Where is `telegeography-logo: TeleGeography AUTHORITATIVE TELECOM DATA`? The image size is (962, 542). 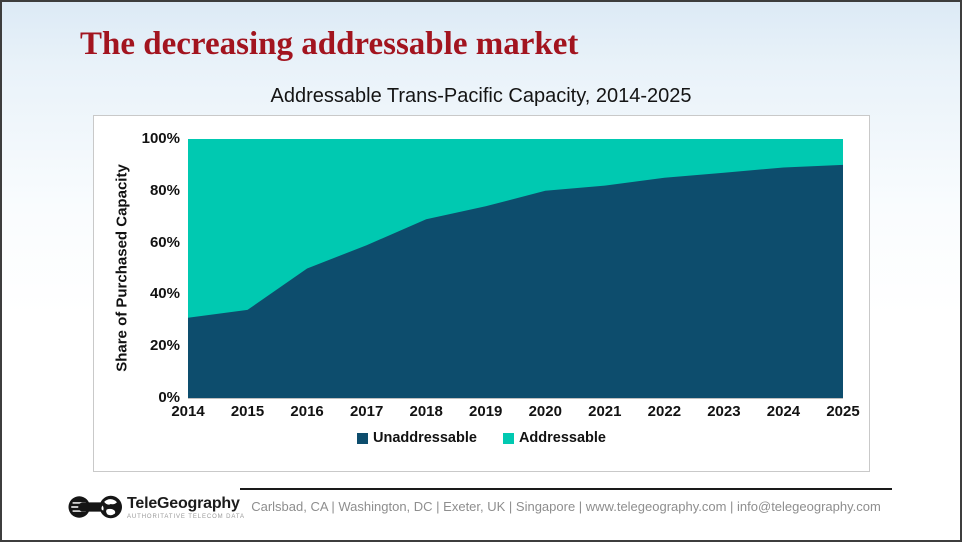 telegeography-logo: TeleGeography AUTHORITATIVE TELECOM DATA is located at coordinates (156, 507).